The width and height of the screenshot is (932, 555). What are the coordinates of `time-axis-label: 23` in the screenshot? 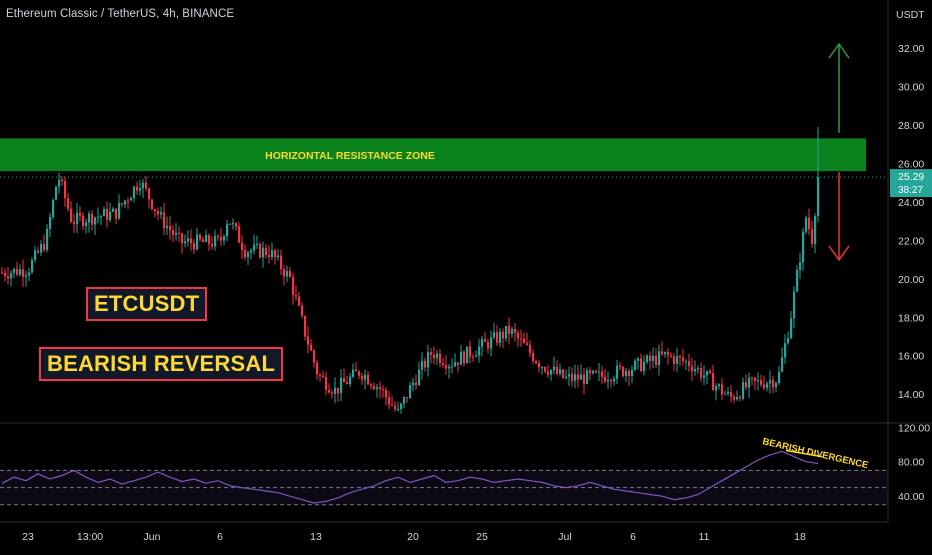 It's located at (28, 537).